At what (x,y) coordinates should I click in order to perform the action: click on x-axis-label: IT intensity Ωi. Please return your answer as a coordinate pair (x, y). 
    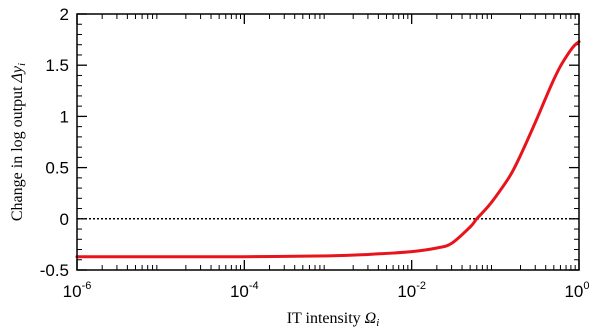
    Looking at the image, I should click on (333, 319).